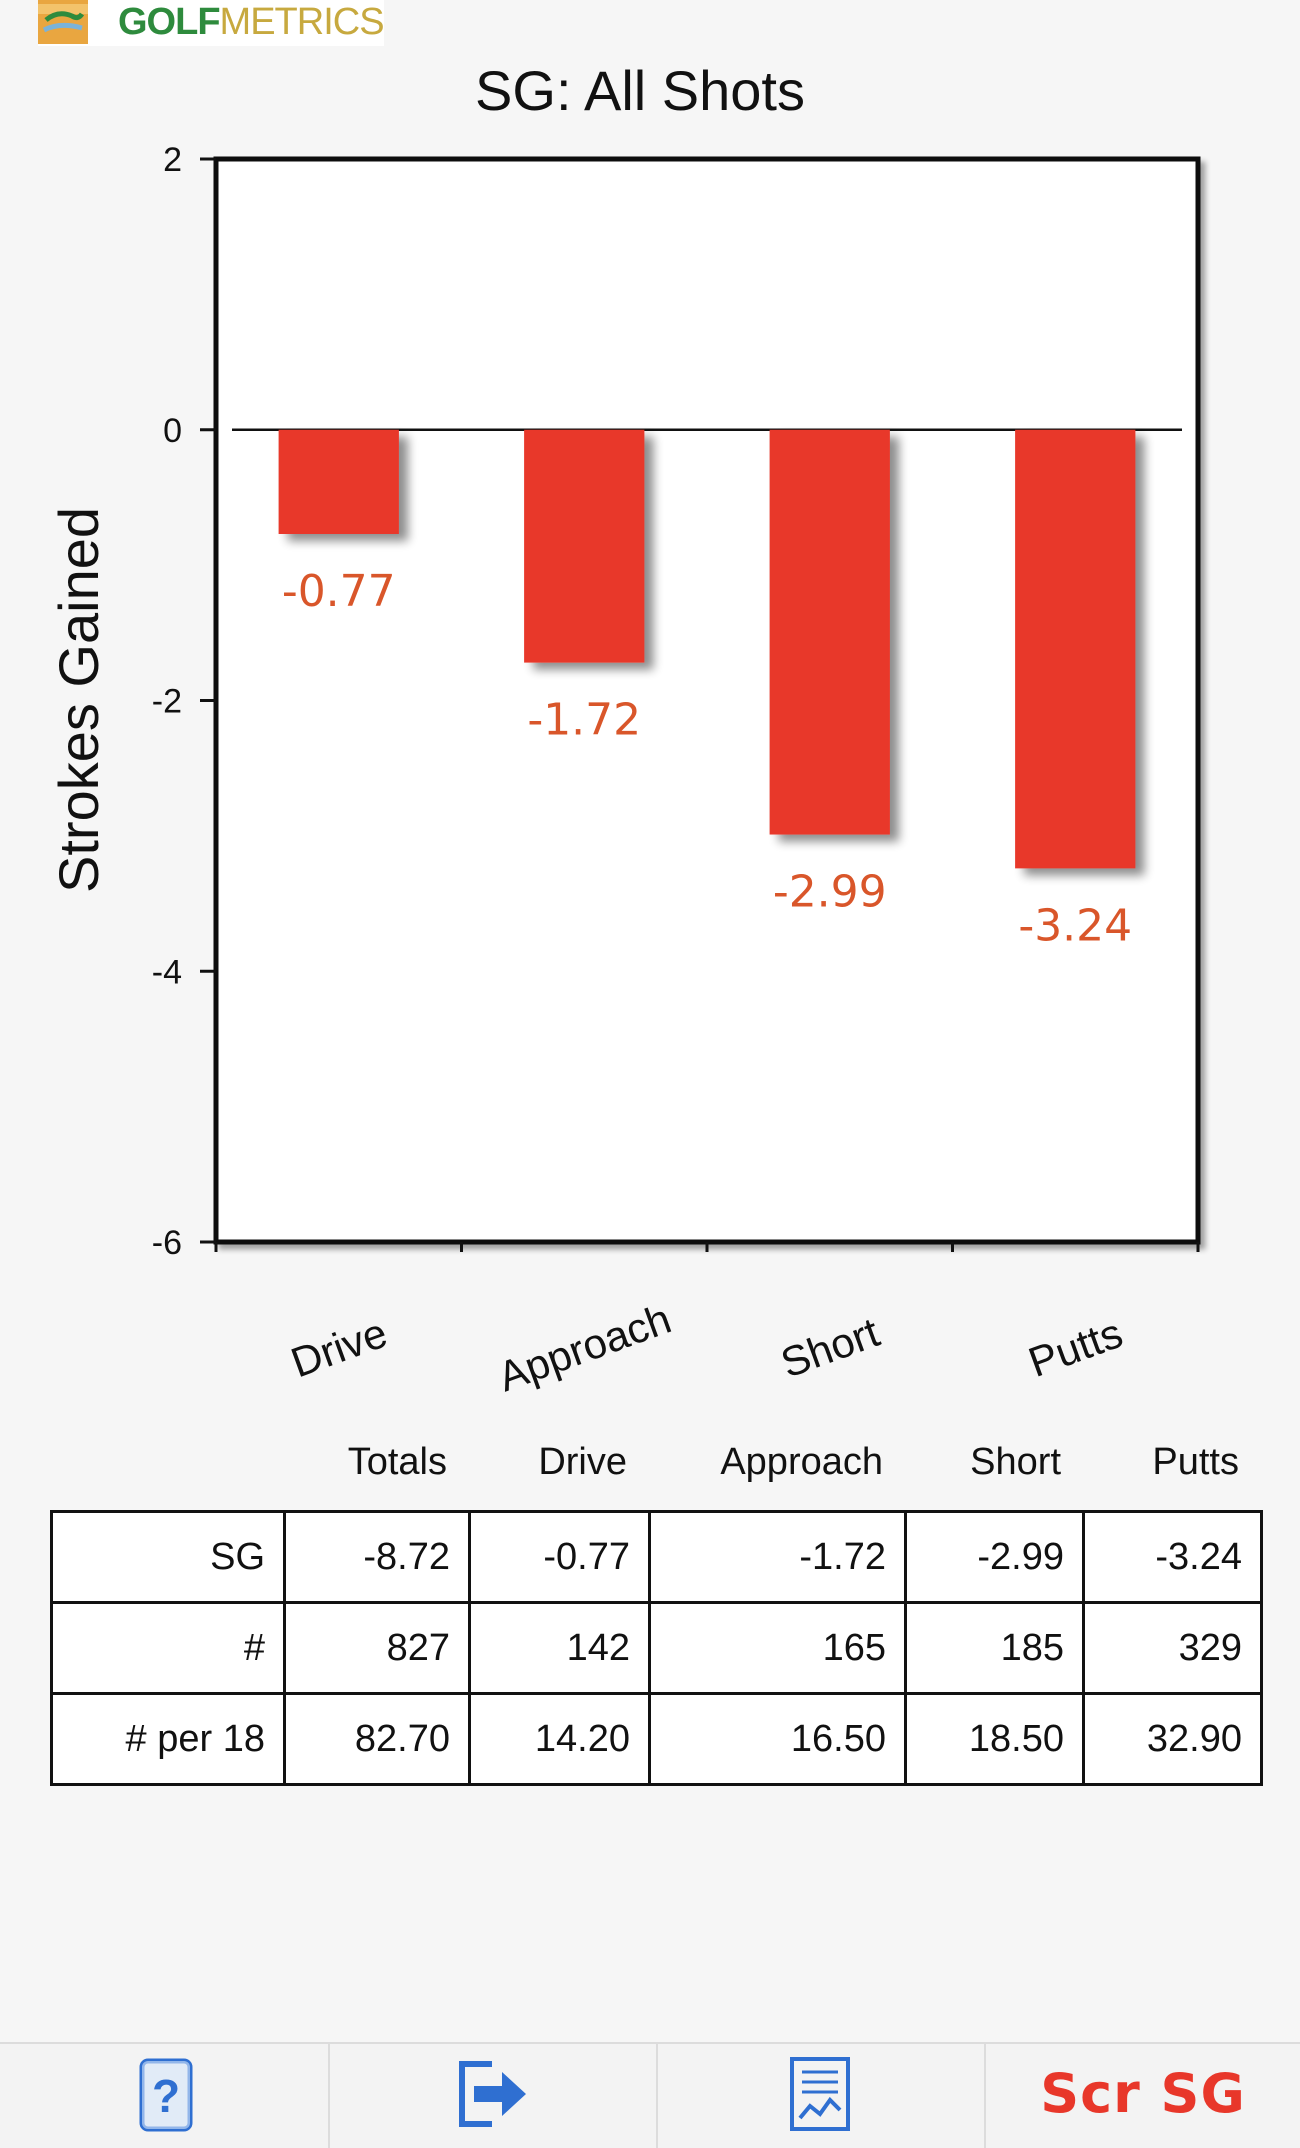  I want to click on column-header-approach: Approach, so click(801, 1462).